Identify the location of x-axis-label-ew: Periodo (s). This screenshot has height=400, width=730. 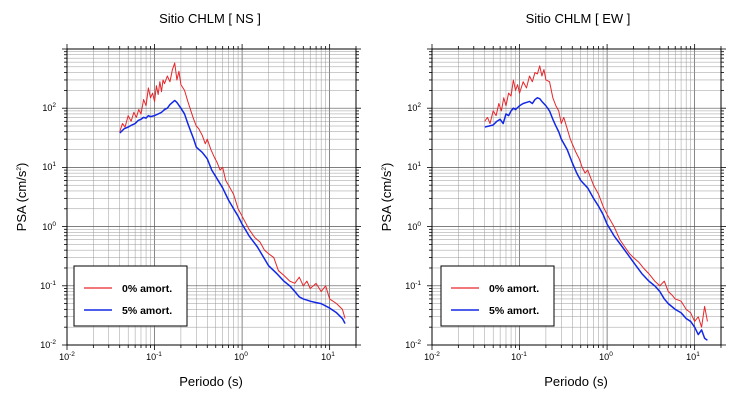
(576, 381).